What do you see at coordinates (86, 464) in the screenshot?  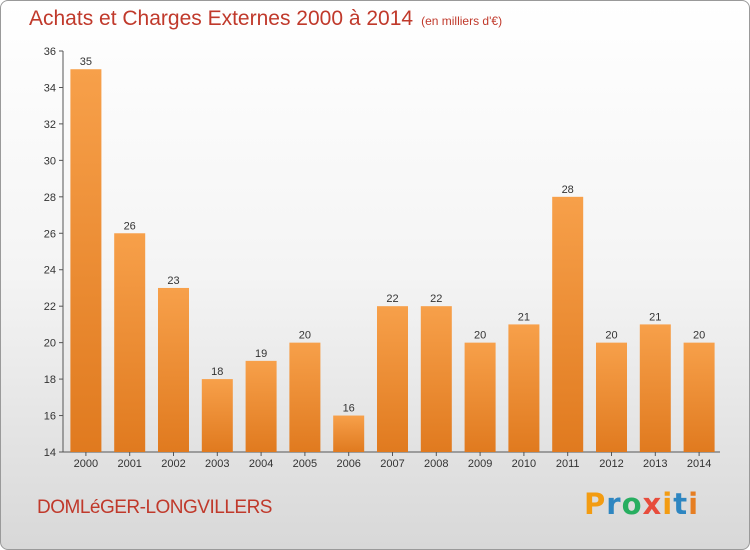 I see `x-tick-label: 2000` at bounding box center [86, 464].